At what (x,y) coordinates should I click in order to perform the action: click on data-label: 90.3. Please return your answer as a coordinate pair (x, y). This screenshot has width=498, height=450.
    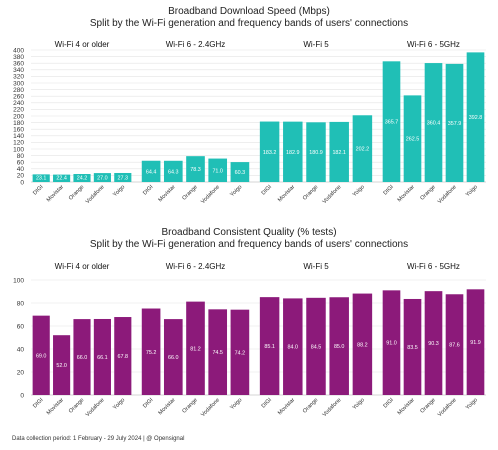
    Looking at the image, I should click on (433, 344).